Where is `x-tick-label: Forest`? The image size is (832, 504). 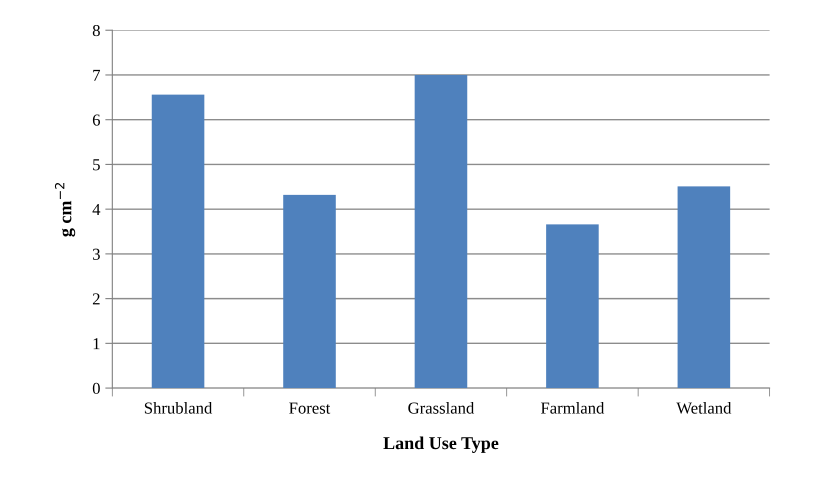
x-tick-label: Forest is located at coordinates (309, 408).